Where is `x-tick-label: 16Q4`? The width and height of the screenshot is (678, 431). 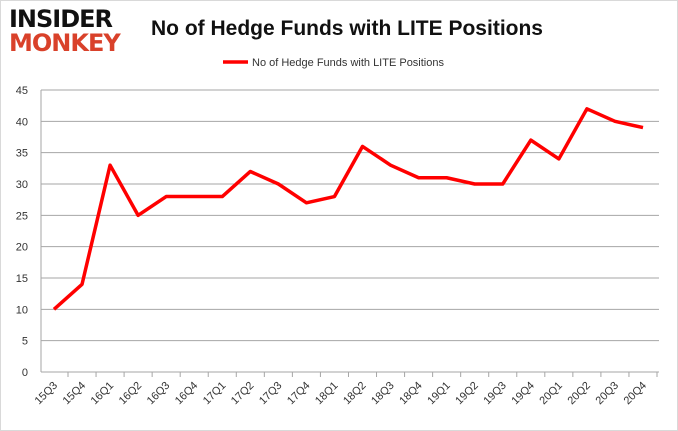
x-tick-label: 16Q4 is located at coordinates (187, 394).